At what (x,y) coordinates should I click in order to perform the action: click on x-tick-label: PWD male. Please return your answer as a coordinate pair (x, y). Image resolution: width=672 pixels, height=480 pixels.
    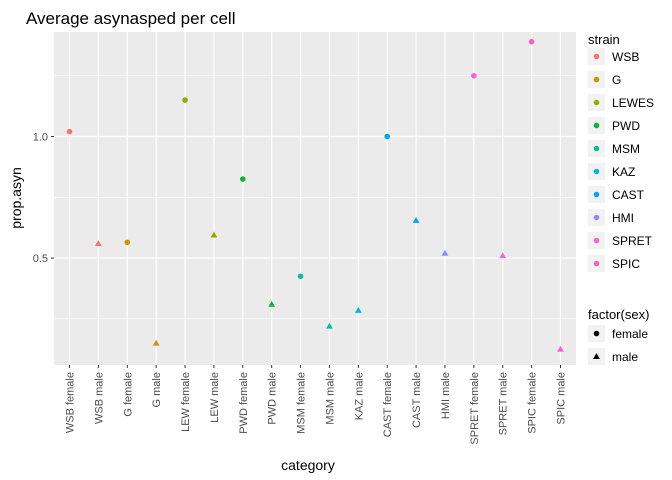
    Looking at the image, I should click on (273, 398).